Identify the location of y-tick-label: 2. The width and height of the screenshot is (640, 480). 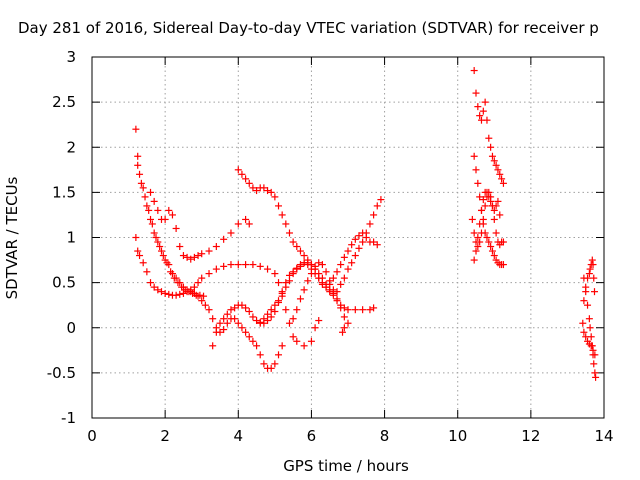
(71, 147).